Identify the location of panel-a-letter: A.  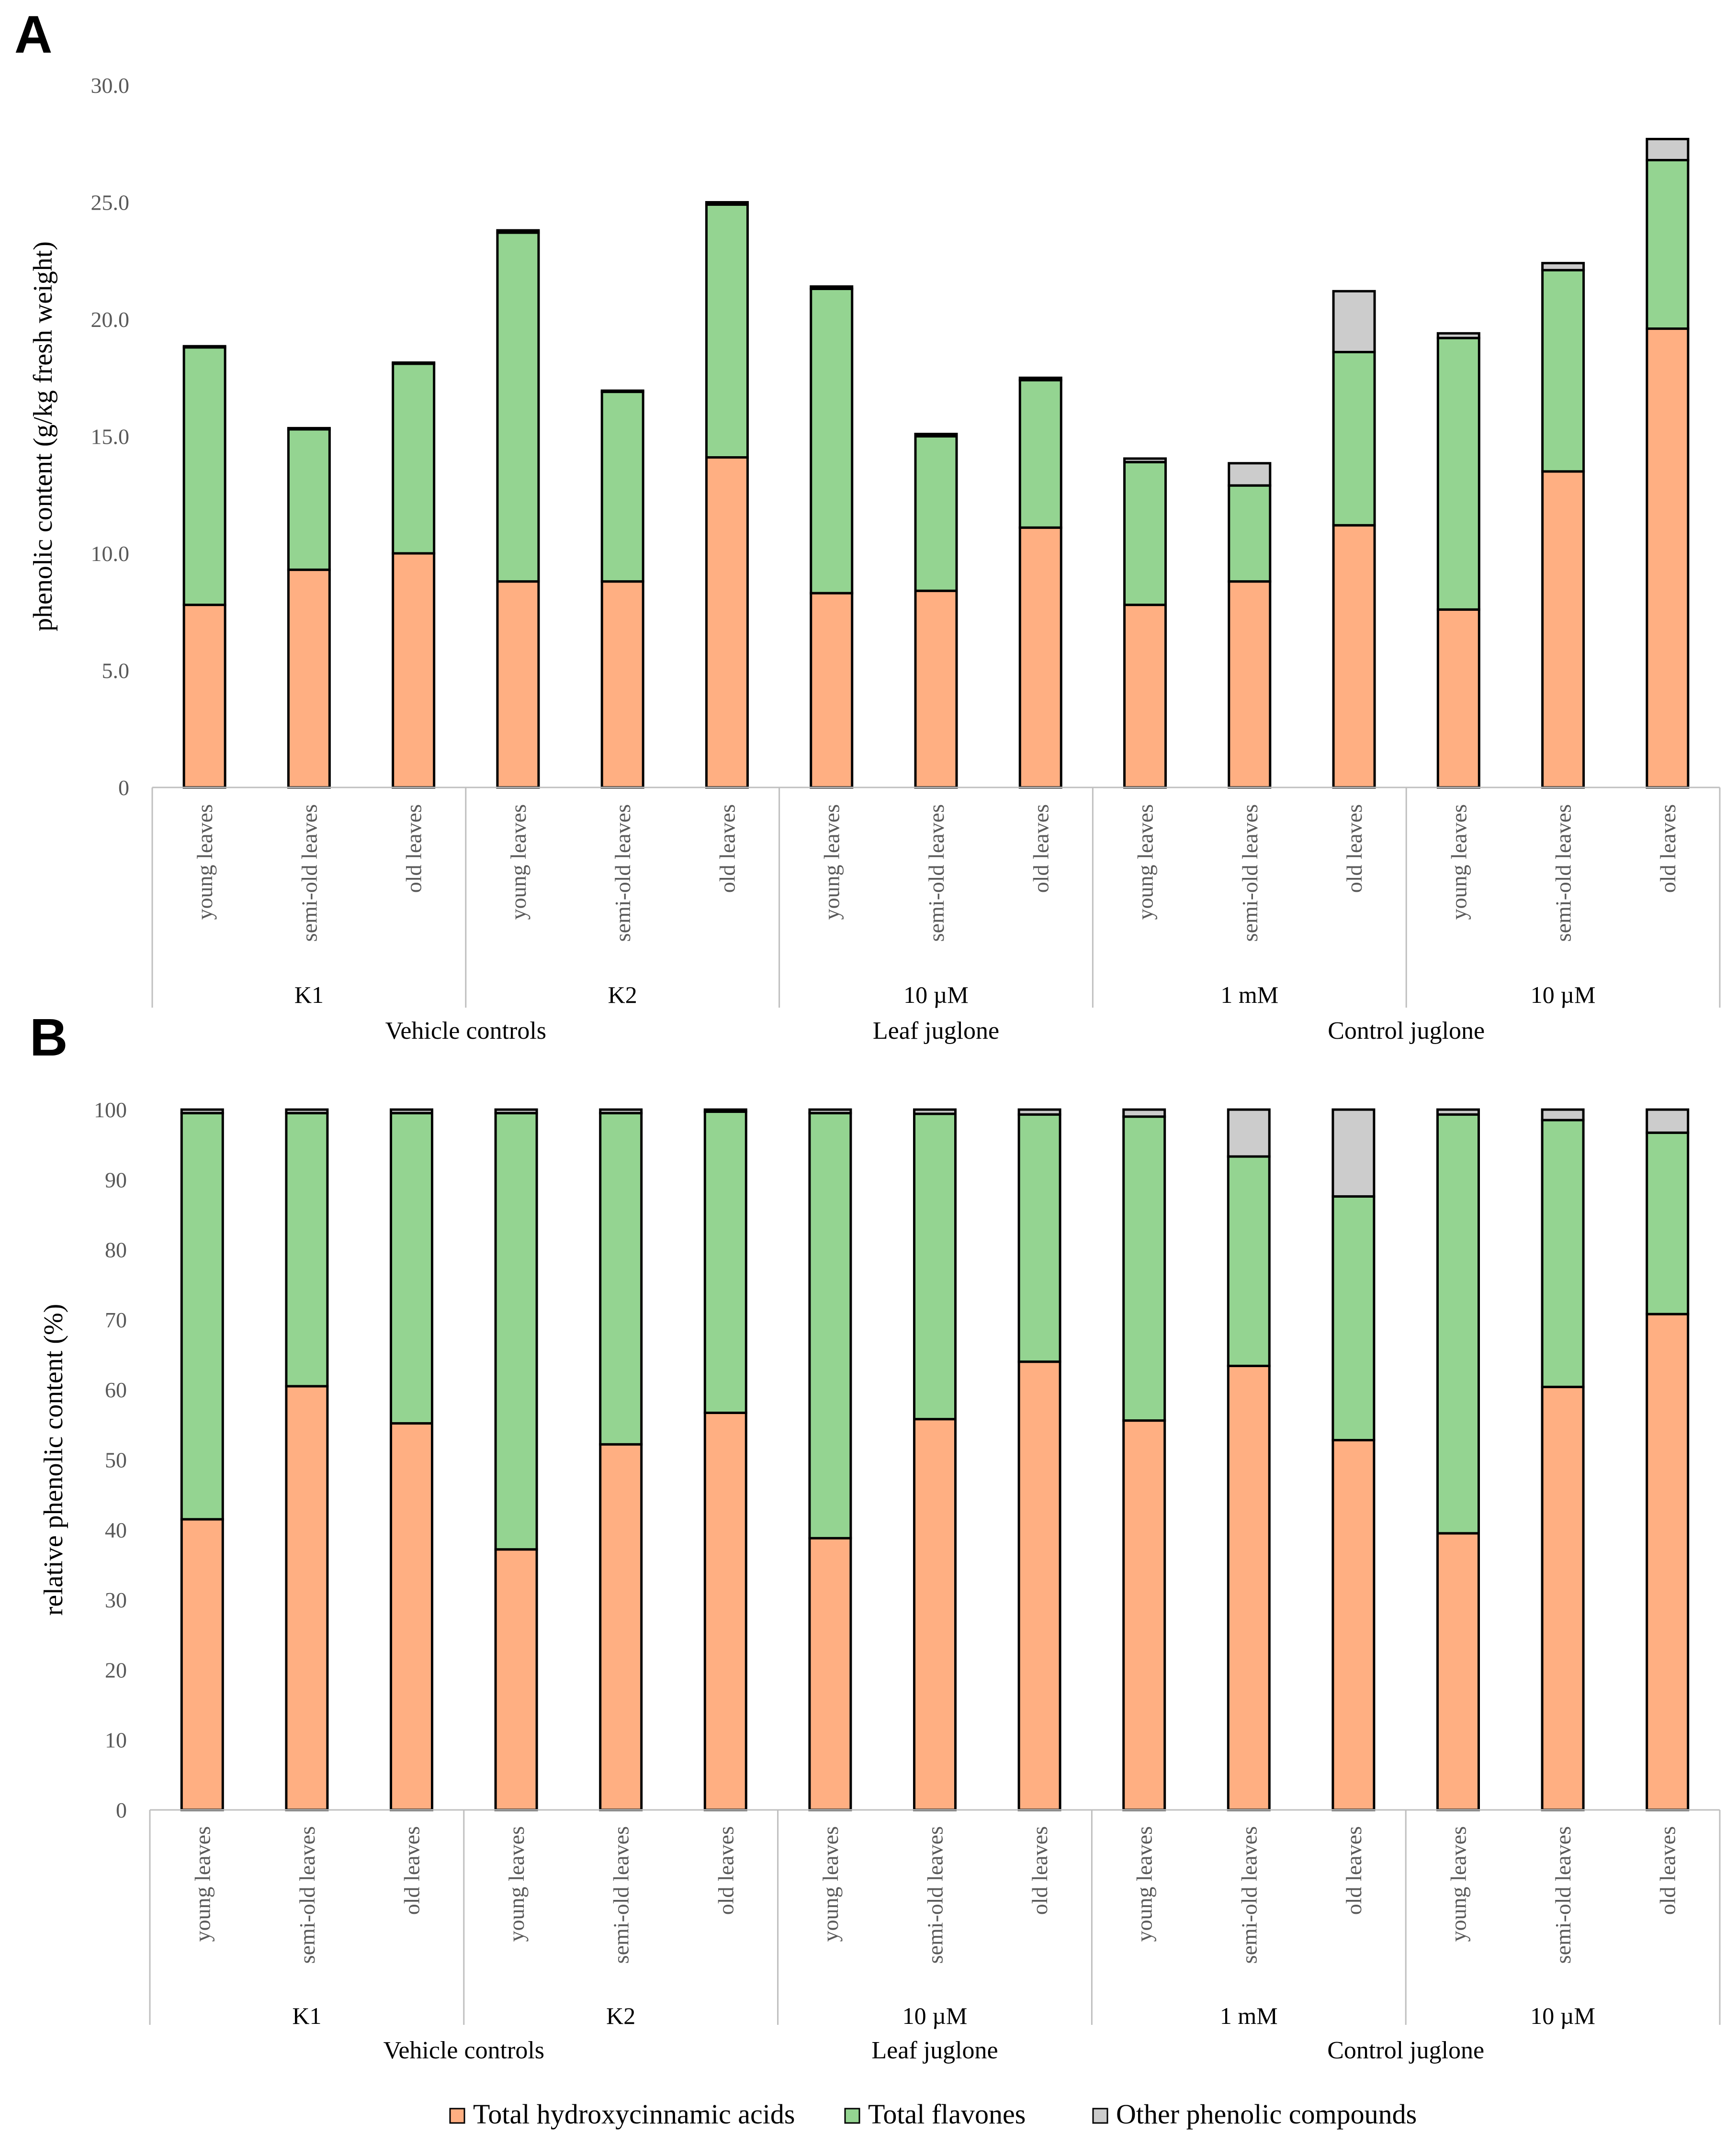
(33, 34).